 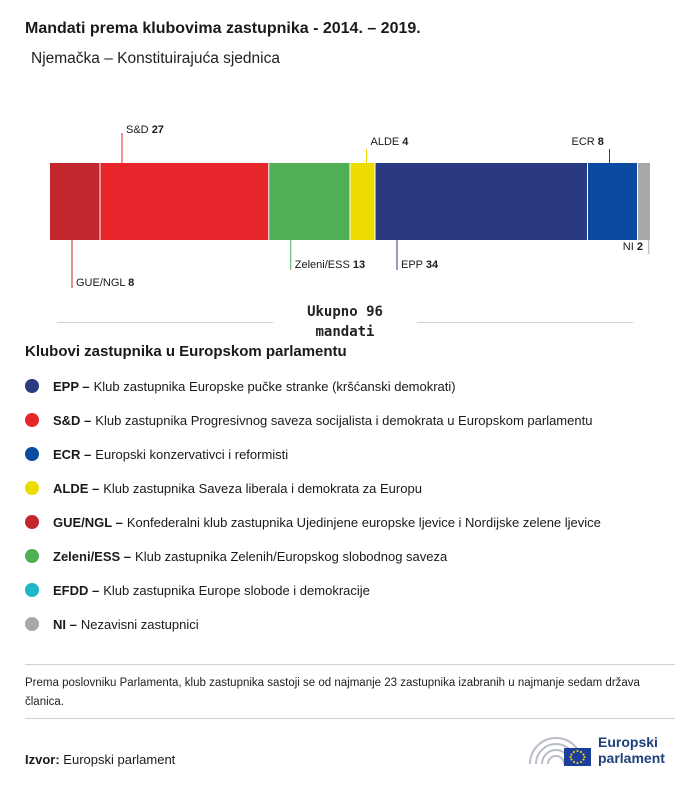 I want to click on label-alde: ALDE 4, so click(x=390, y=142).